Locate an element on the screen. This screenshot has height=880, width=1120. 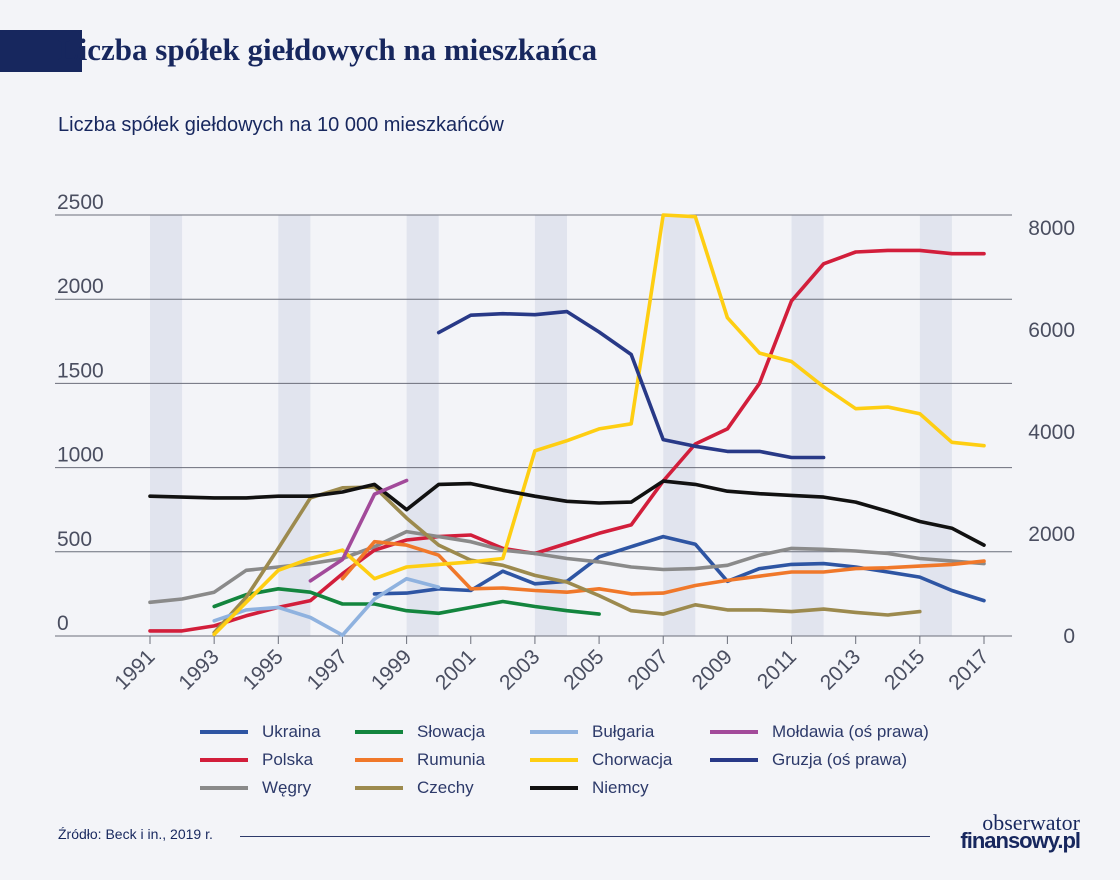
left-axis-tick-label: 1000 is located at coordinates (80, 455).